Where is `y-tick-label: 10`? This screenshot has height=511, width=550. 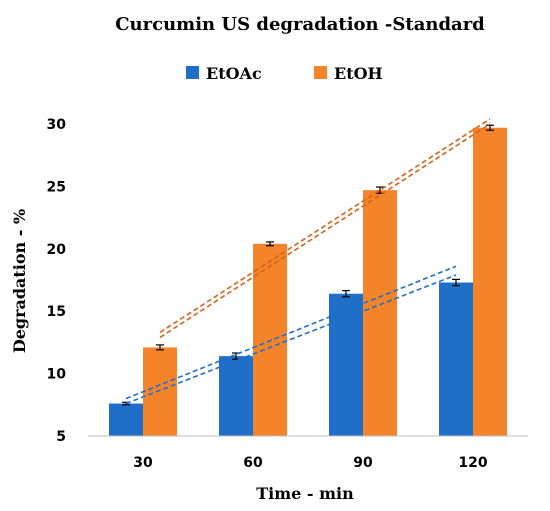
y-tick-label: 10 is located at coordinates (57, 375).